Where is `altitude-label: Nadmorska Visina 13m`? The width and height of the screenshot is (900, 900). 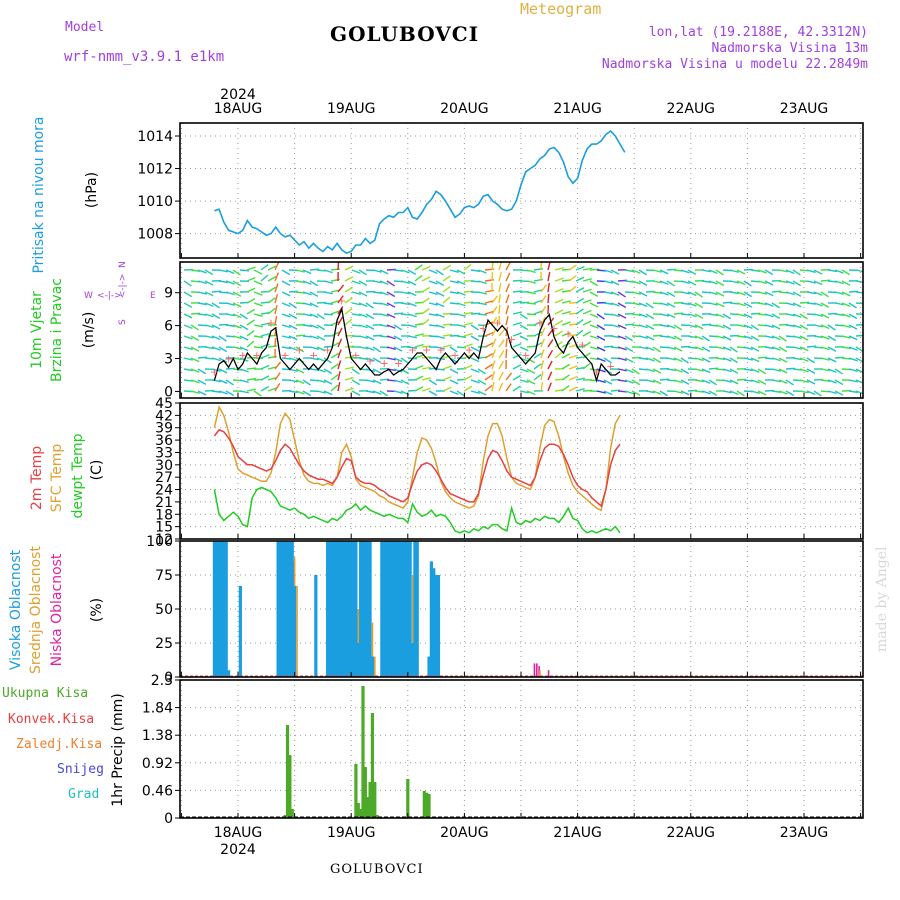 altitude-label: Nadmorska Visina 13m is located at coordinates (789, 48).